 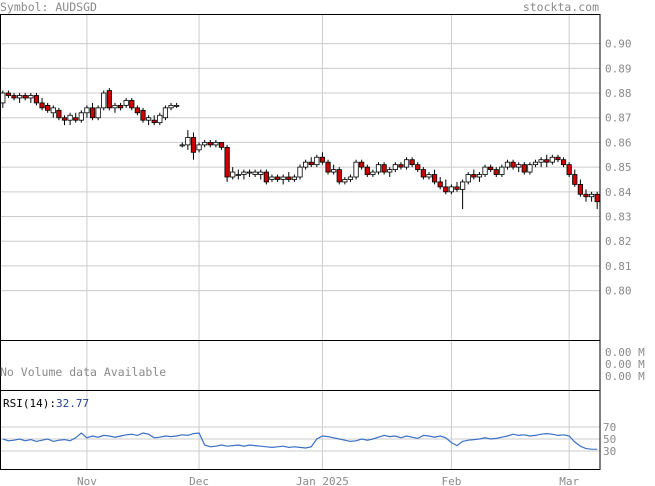 What do you see at coordinates (83, 372) in the screenshot?
I see `no-volume-message: No Volume data Available` at bounding box center [83, 372].